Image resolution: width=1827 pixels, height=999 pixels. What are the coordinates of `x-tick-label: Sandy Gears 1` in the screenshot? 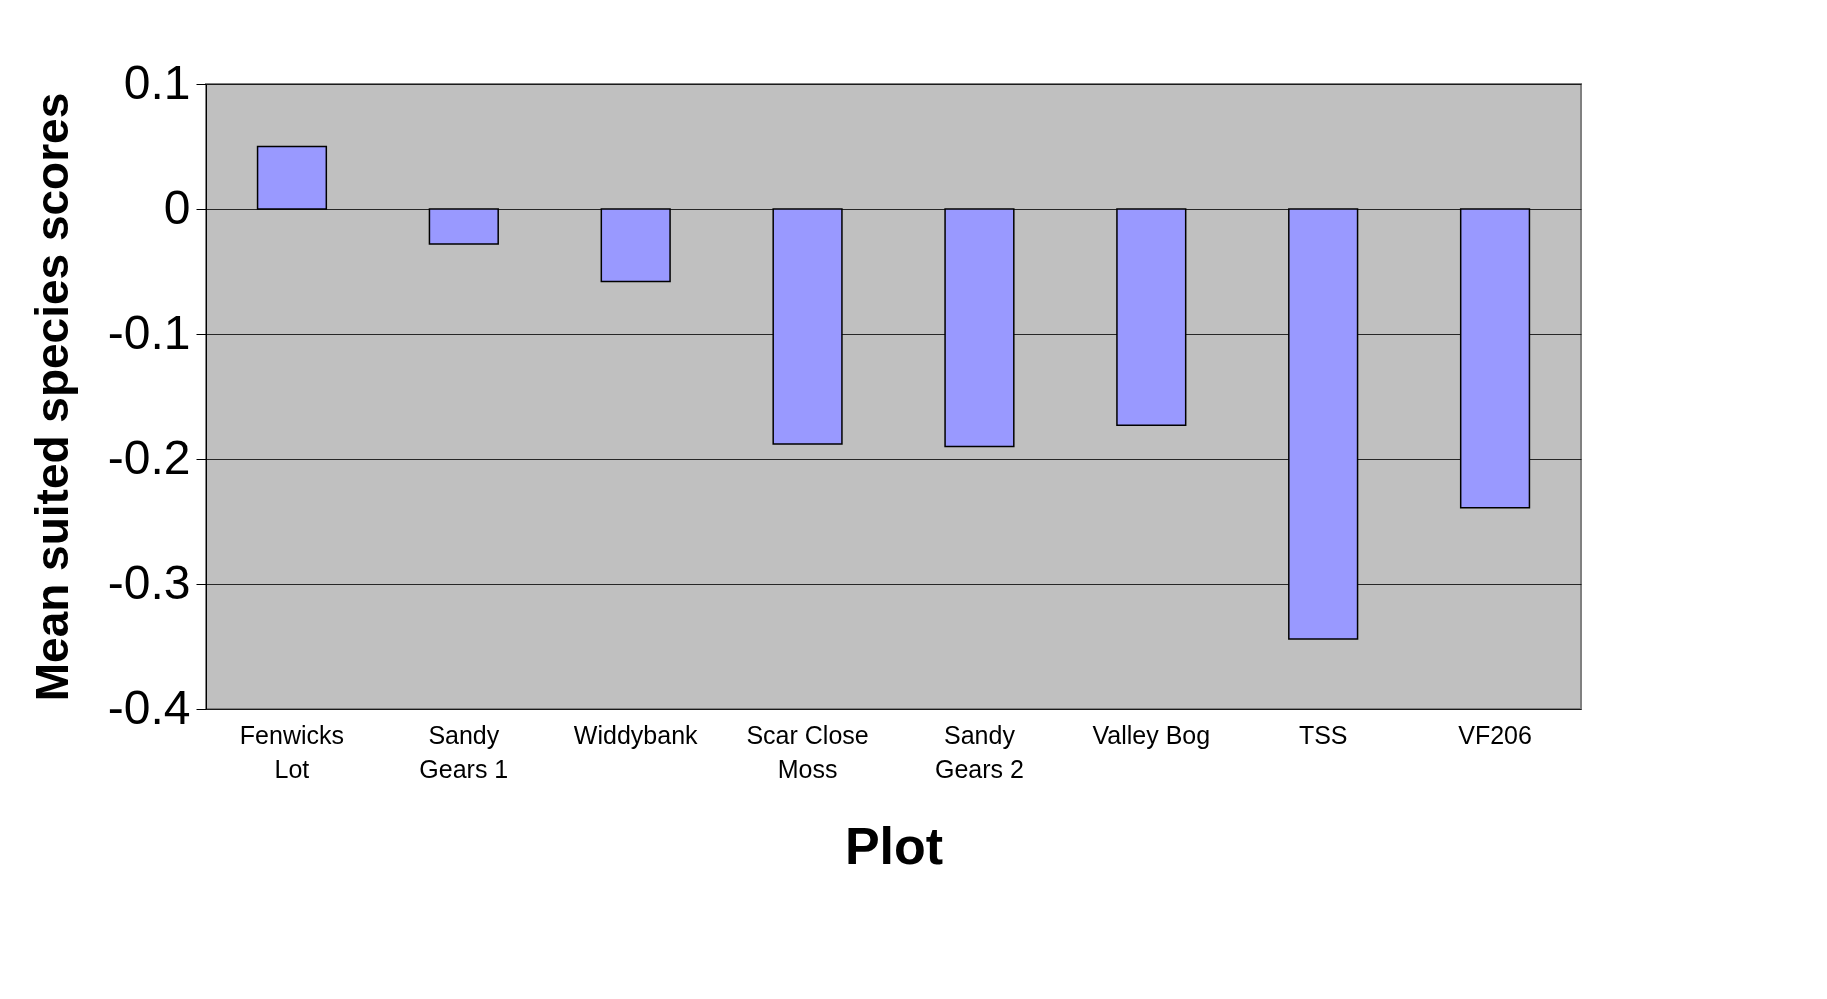 It's located at (464, 751).